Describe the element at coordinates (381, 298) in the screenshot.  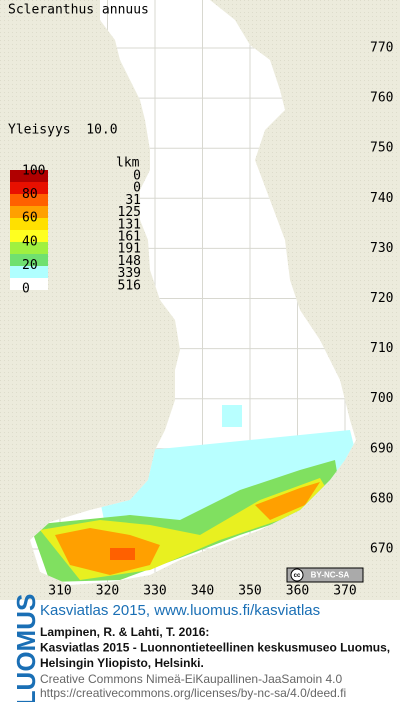
I see `northing-label: 720` at that location.